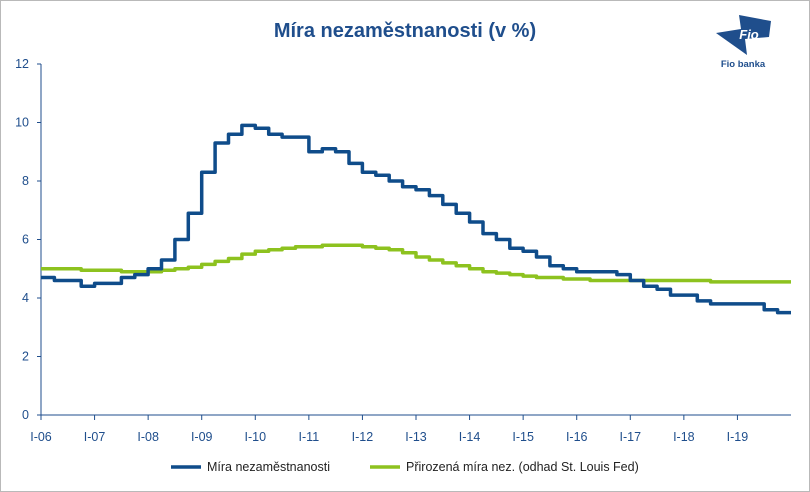 Image resolution: width=810 pixels, height=492 pixels. I want to click on chart-title: Míra nezaměstnanosti (v %), so click(405, 31).